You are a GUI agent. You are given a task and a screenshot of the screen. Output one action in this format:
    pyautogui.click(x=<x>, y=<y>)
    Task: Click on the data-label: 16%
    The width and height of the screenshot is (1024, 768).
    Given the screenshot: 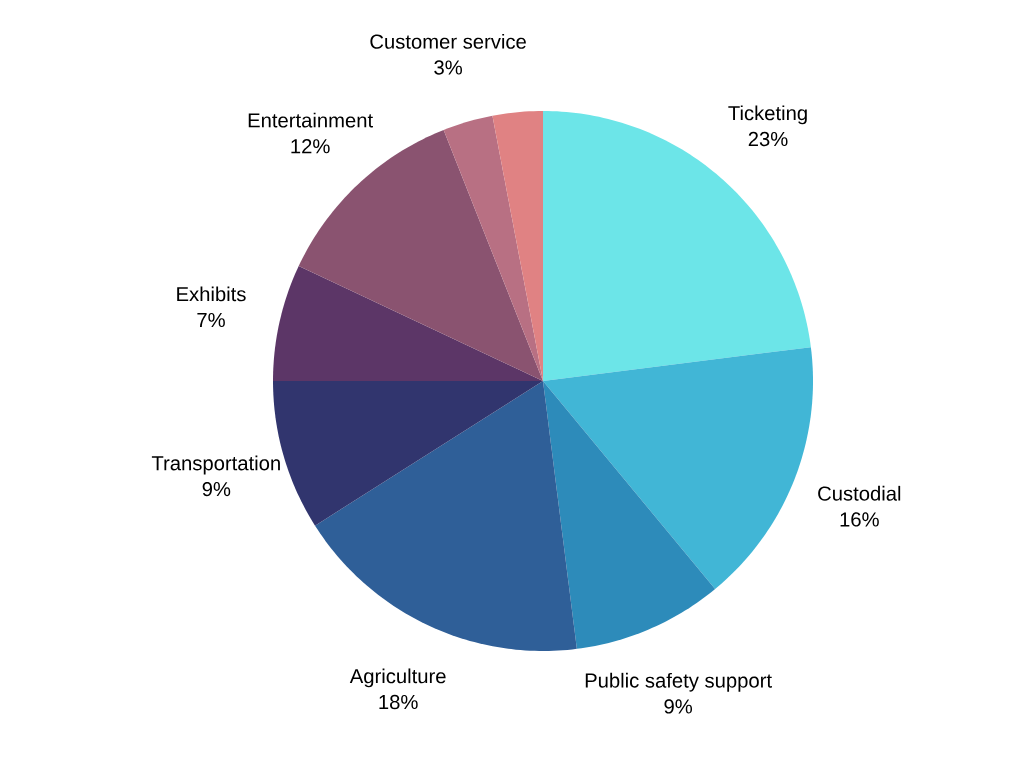 What is the action you would take?
    pyautogui.click(x=859, y=519)
    